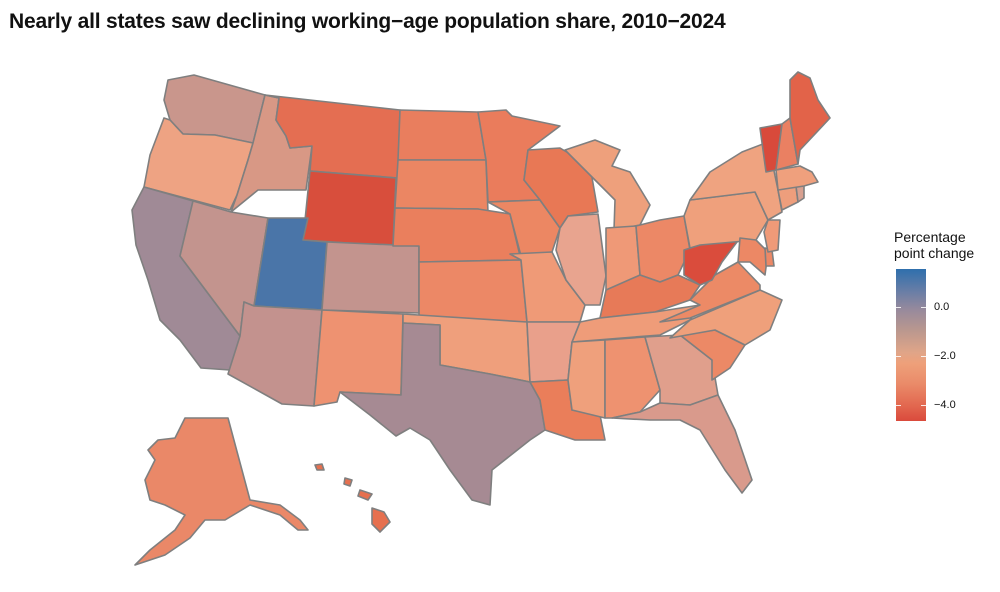 Image resolution: width=1000 pixels, height=592 pixels. I want to click on state-VA, so click(710, 292).